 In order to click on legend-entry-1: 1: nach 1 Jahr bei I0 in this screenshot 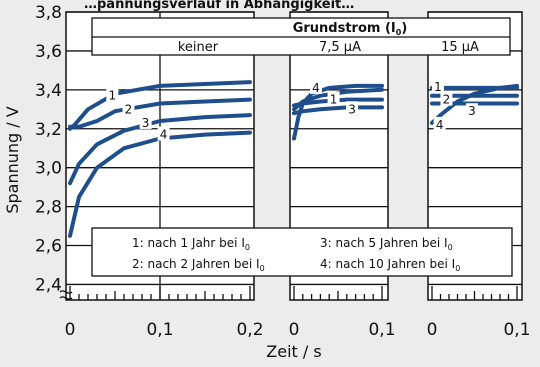, I will do `click(191, 244)`.